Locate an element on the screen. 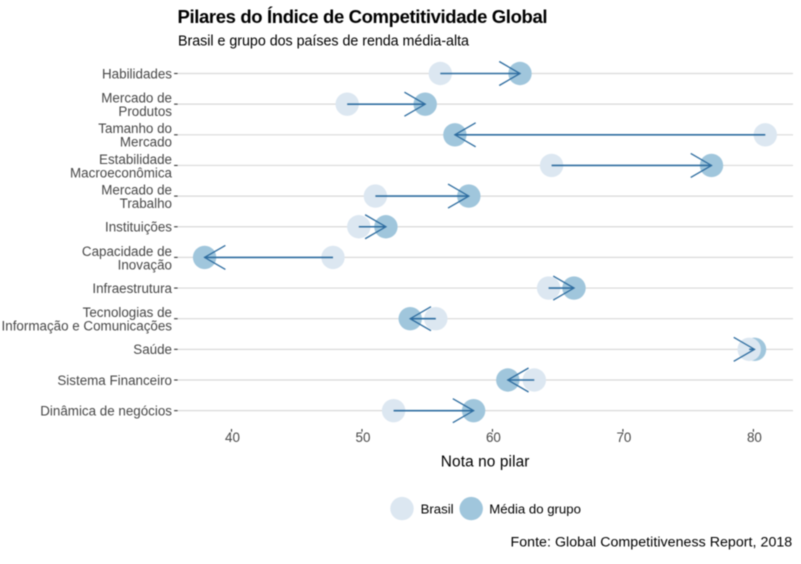 This screenshot has height=564, width=801. svg-text: Mercado is located at coordinates (146, 142).